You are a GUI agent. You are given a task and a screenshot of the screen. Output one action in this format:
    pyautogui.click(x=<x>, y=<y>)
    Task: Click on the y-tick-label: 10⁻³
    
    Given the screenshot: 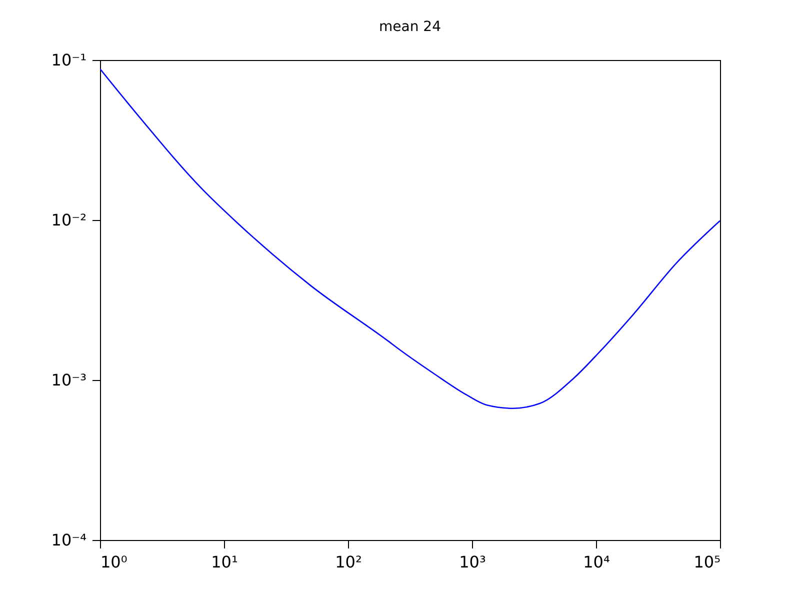 What is the action you would take?
    pyautogui.click(x=68, y=380)
    